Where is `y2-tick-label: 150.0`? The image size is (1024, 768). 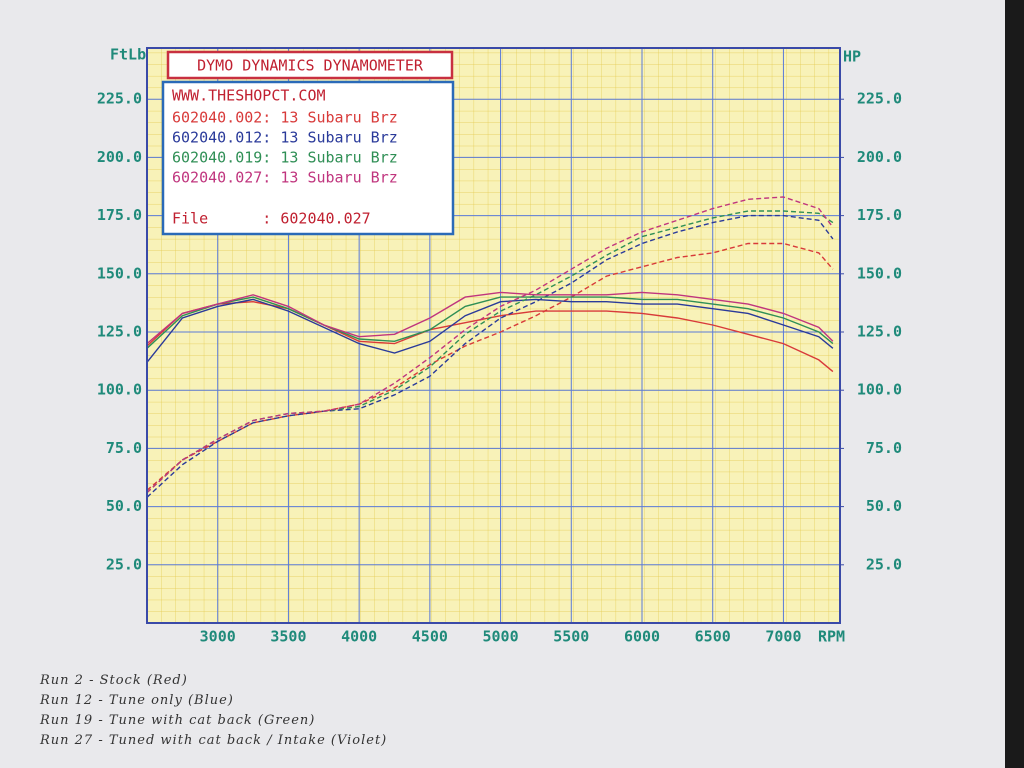 y2-tick-label: 150.0 is located at coordinates (879, 273).